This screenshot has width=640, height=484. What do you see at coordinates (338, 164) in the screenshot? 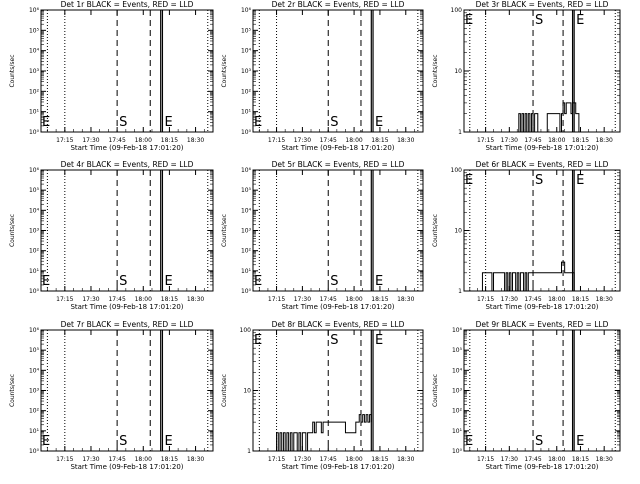
I see `panel-title: Det 5r BLACK = Events, RED = LLD` at bounding box center [338, 164].